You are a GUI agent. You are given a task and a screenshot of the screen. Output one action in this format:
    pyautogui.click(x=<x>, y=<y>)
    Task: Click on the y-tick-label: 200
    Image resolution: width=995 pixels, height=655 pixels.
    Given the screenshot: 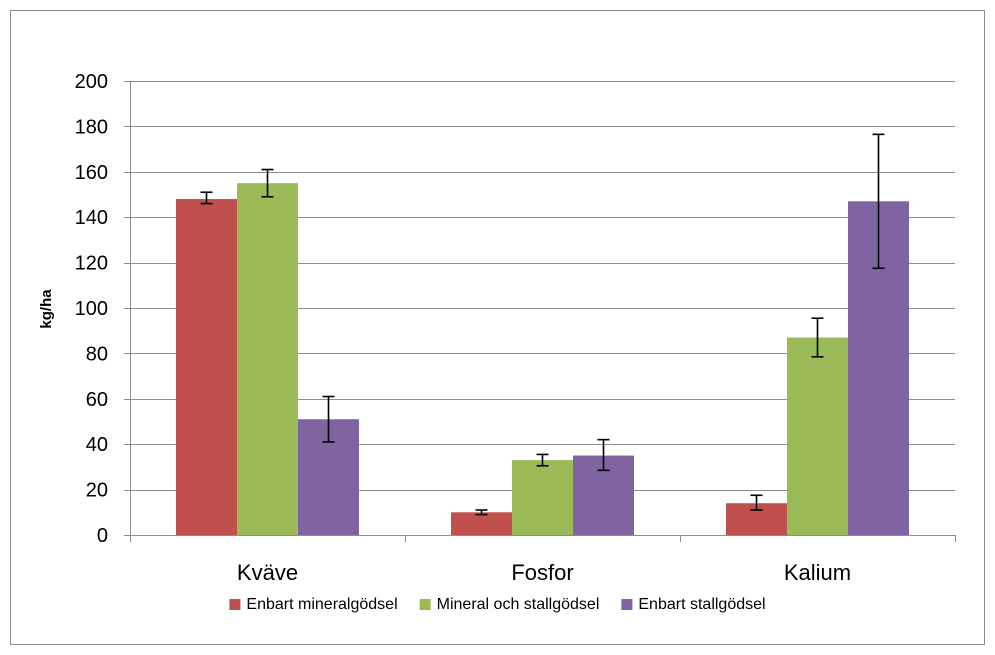 What is the action you would take?
    pyautogui.click(x=91, y=82)
    